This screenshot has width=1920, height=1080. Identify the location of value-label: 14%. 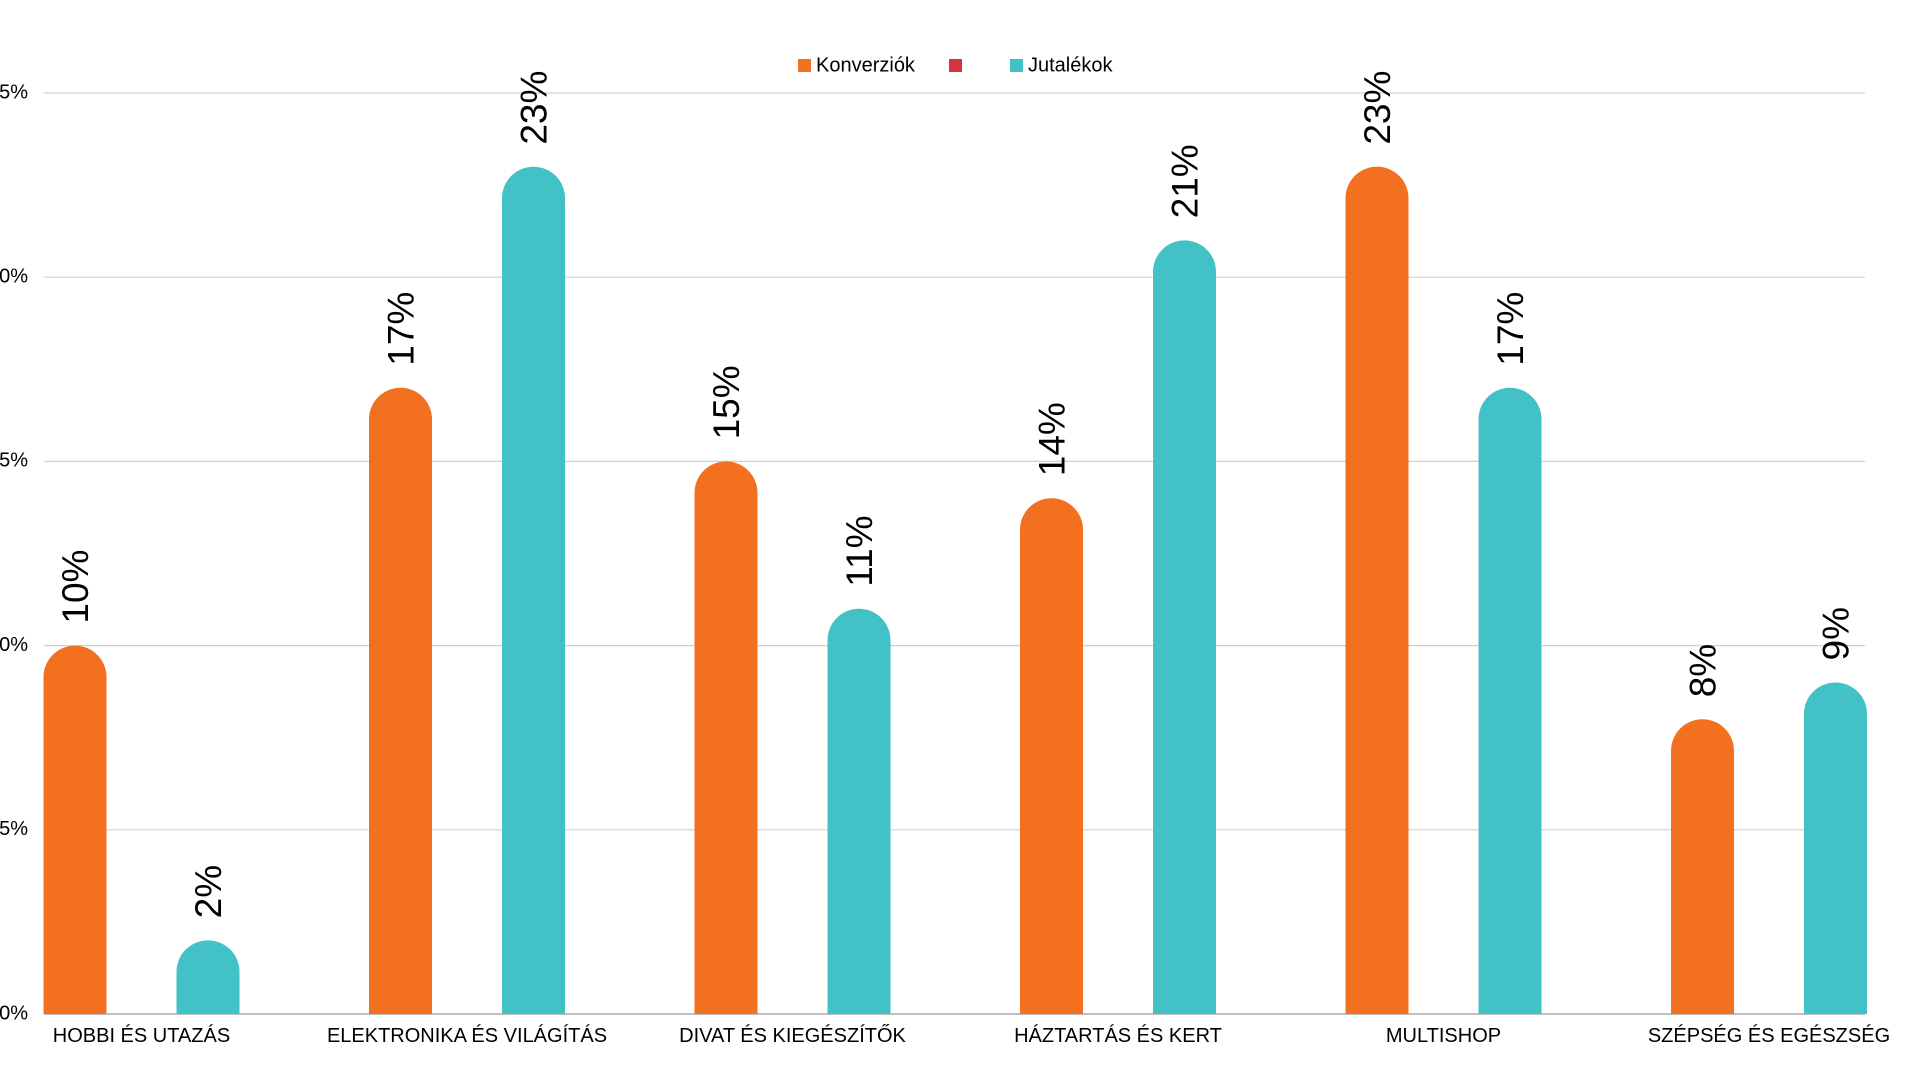
(1052, 439).